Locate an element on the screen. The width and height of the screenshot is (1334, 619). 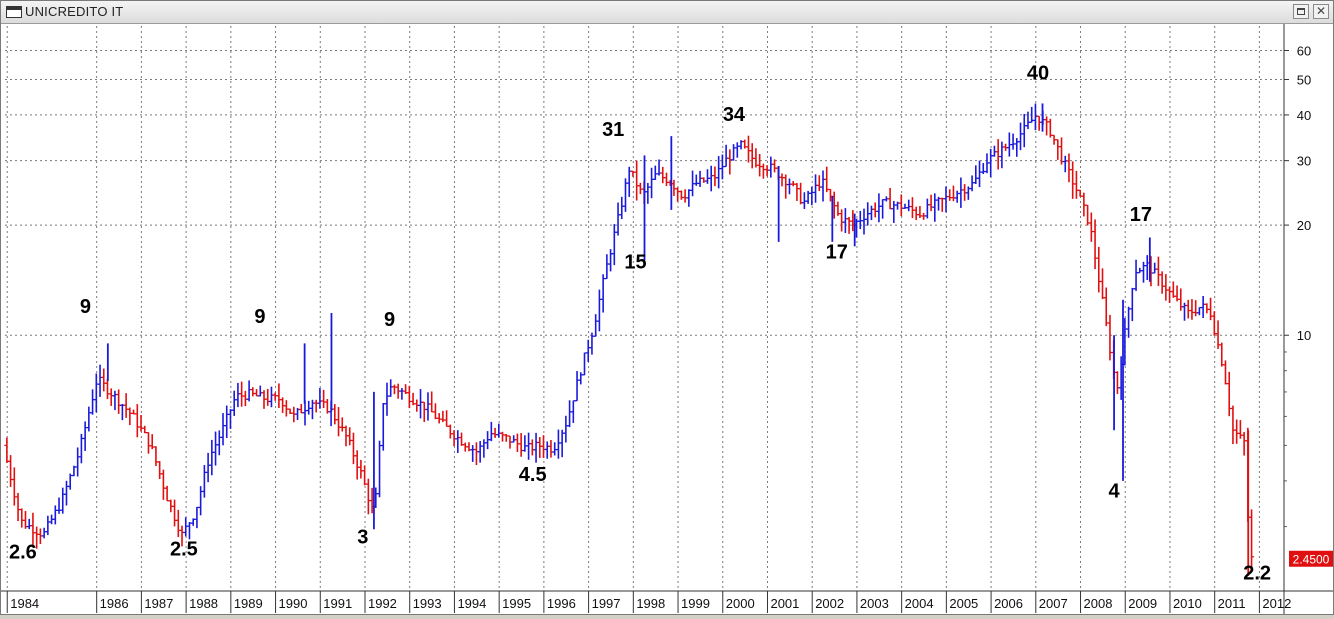
y-tick-label: 10 is located at coordinates (1304, 335).